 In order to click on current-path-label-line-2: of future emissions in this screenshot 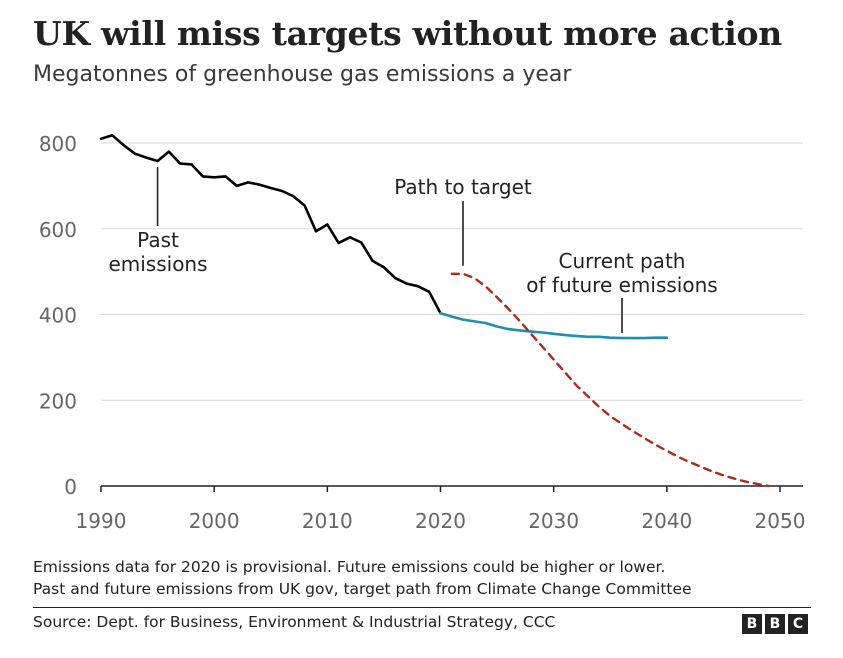, I will do `click(621, 285)`.